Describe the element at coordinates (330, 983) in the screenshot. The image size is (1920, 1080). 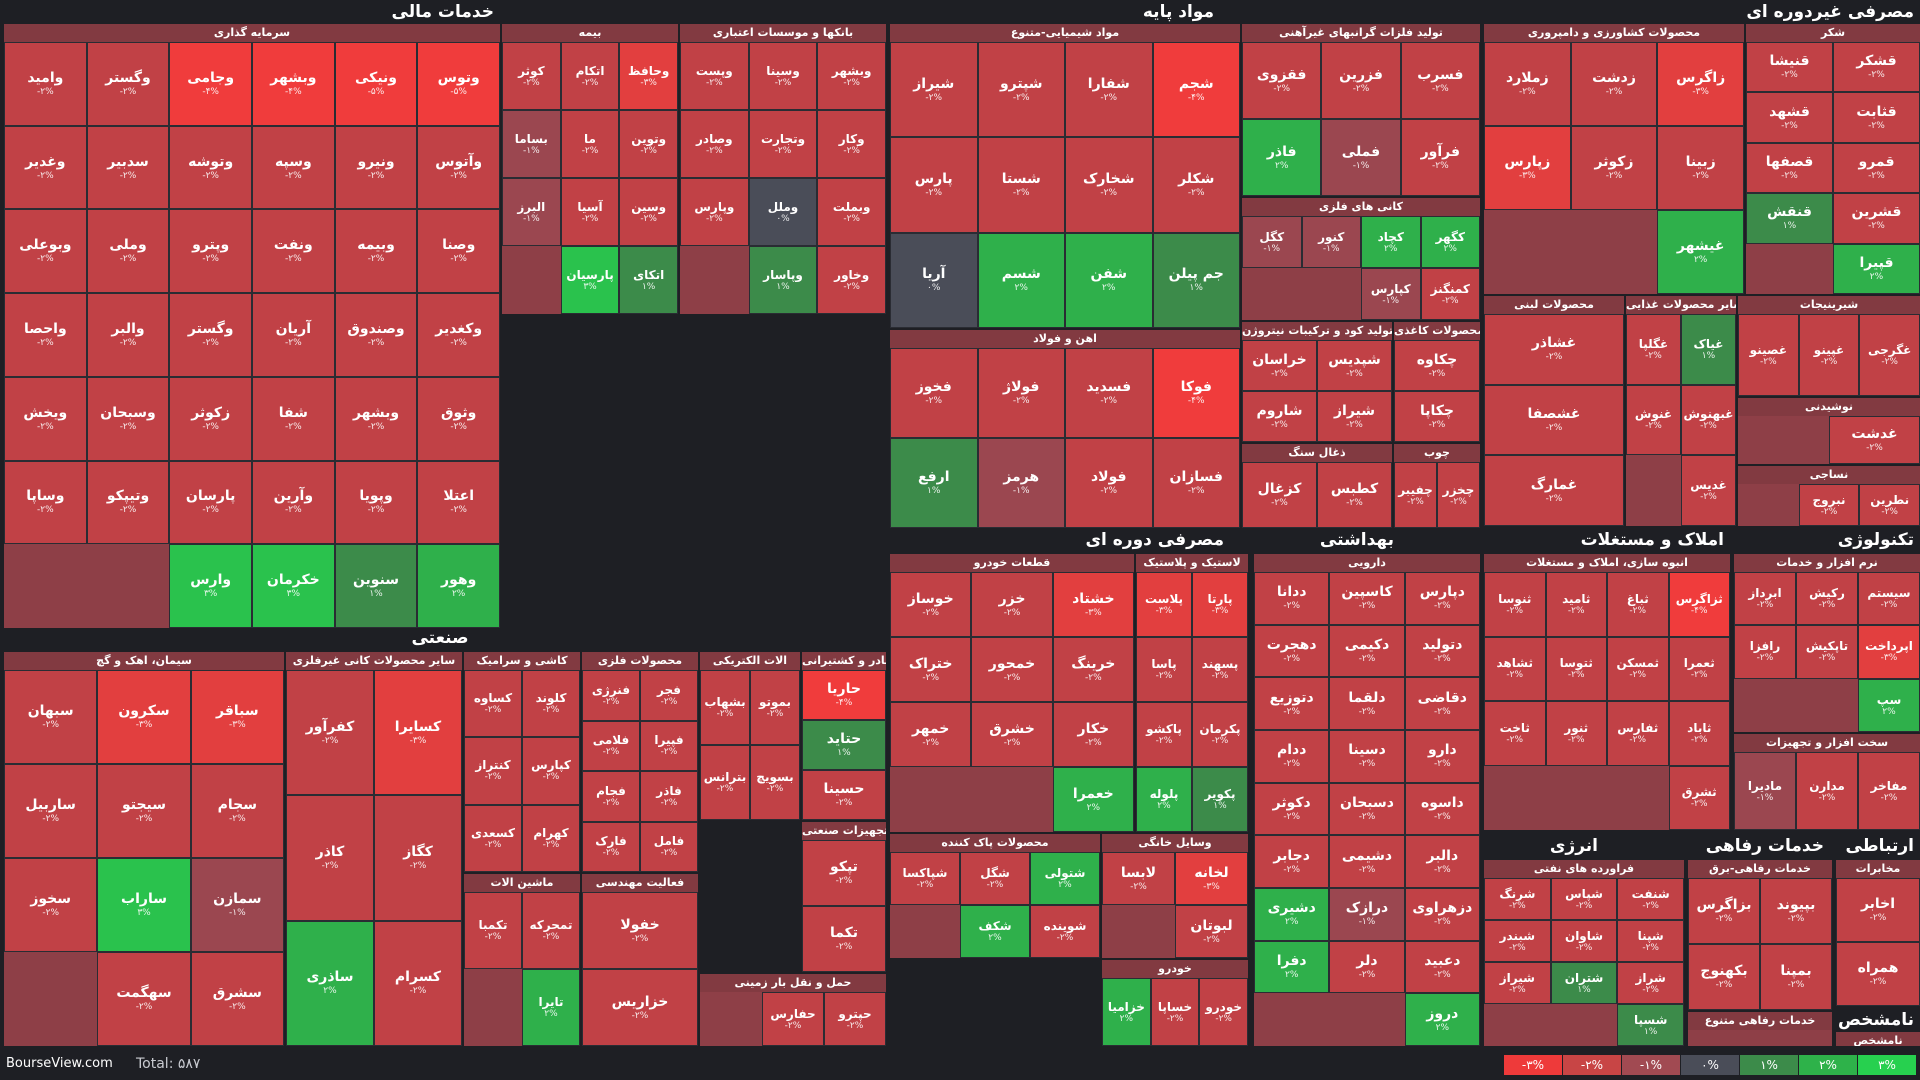
I see `stock-tile: ساذری ۲%` at that location.